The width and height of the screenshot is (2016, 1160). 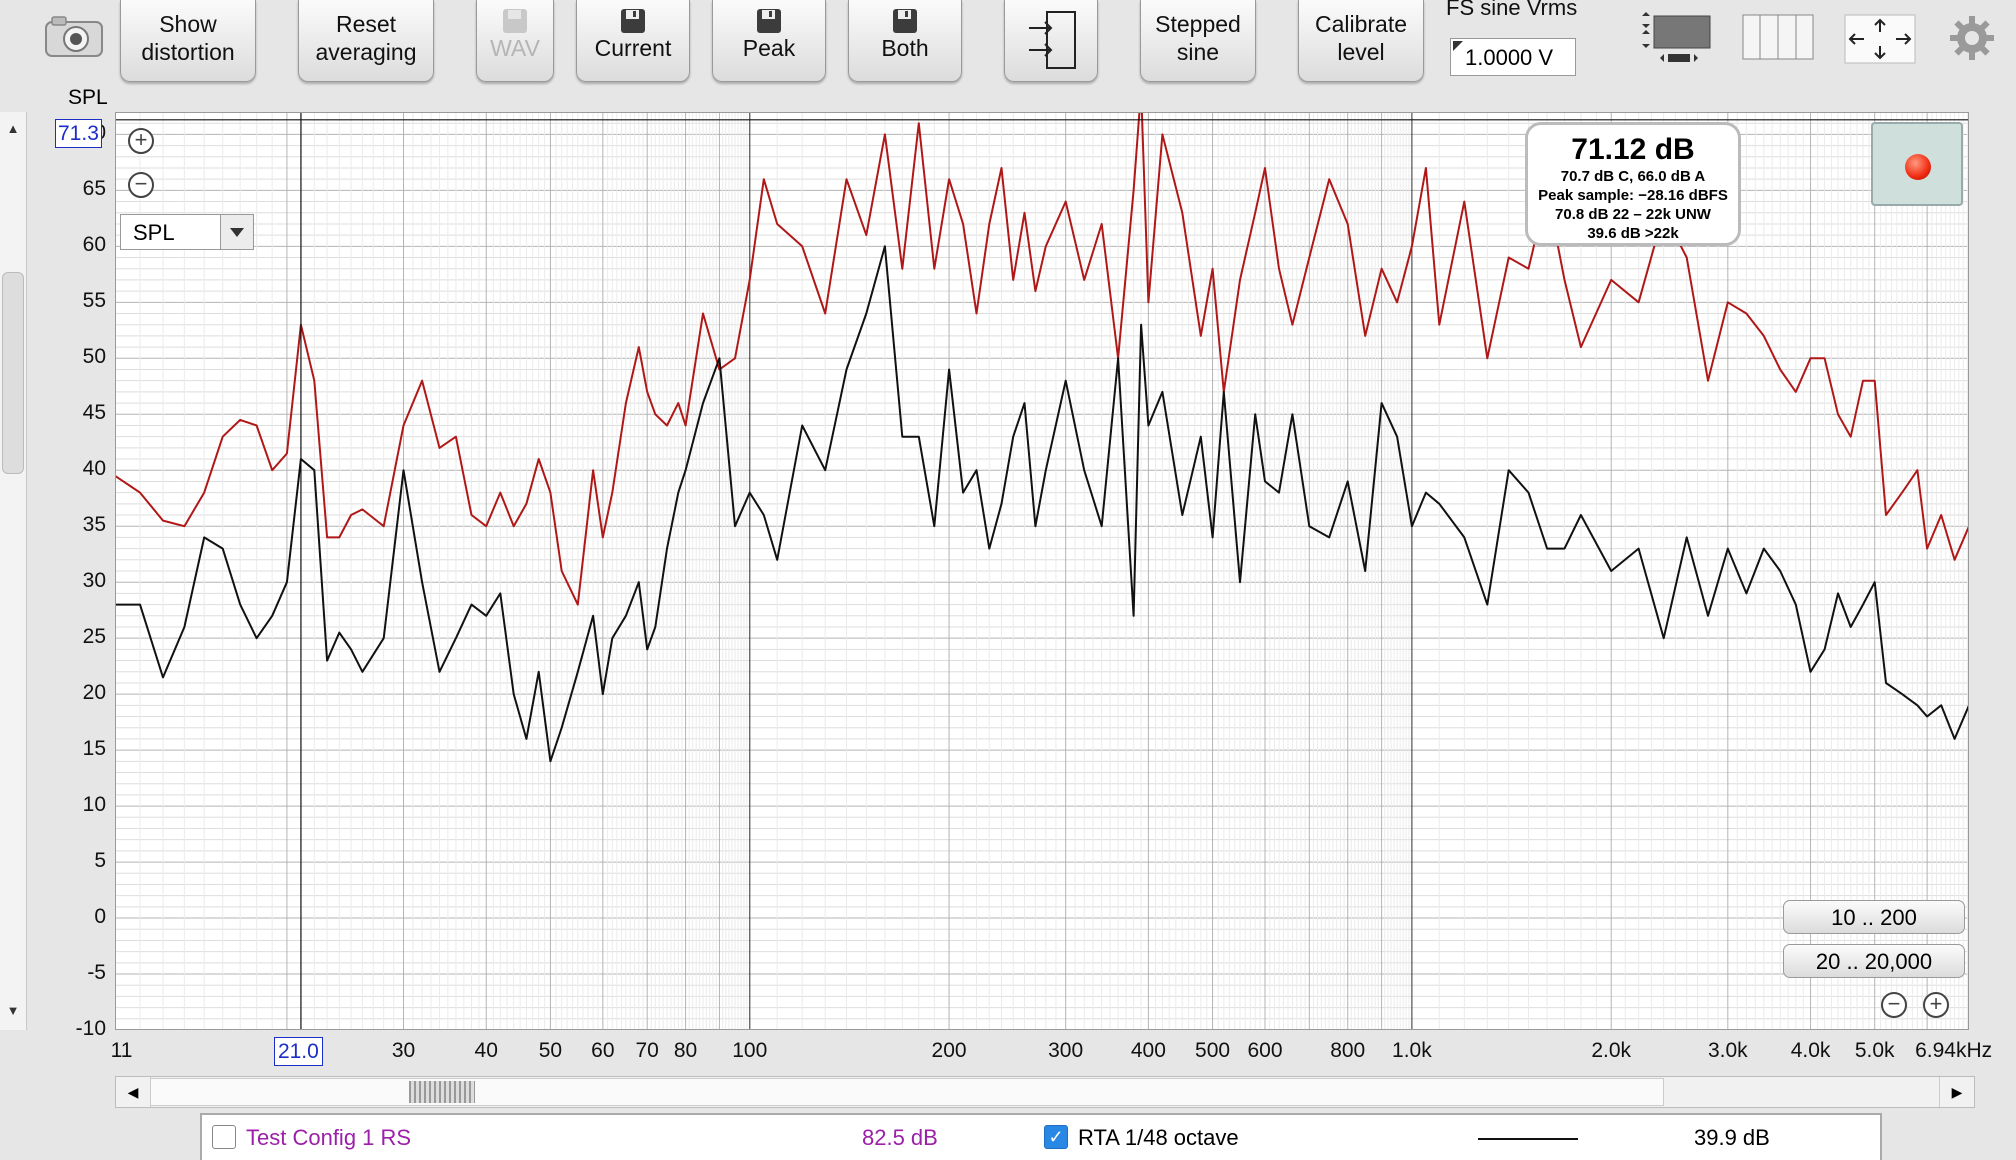 What do you see at coordinates (1458, 46) in the screenshot?
I see `dropdown-corner-icon` at bounding box center [1458, 46].